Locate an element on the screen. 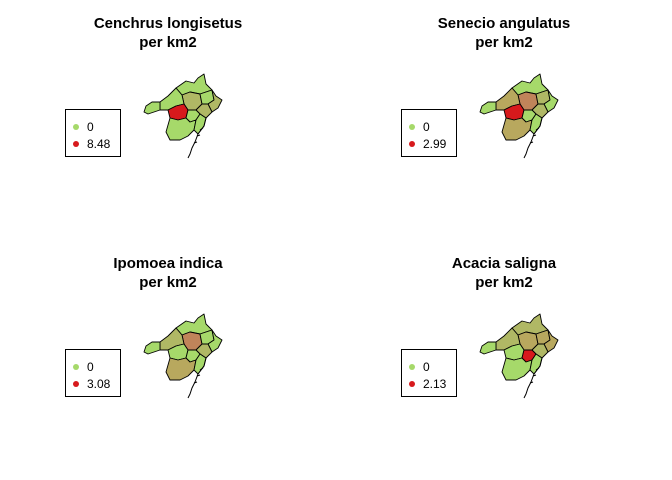 The height and width of the screenshot is (480, 672). species-name: Senecio angulatus is located at coordinates (504, 23).